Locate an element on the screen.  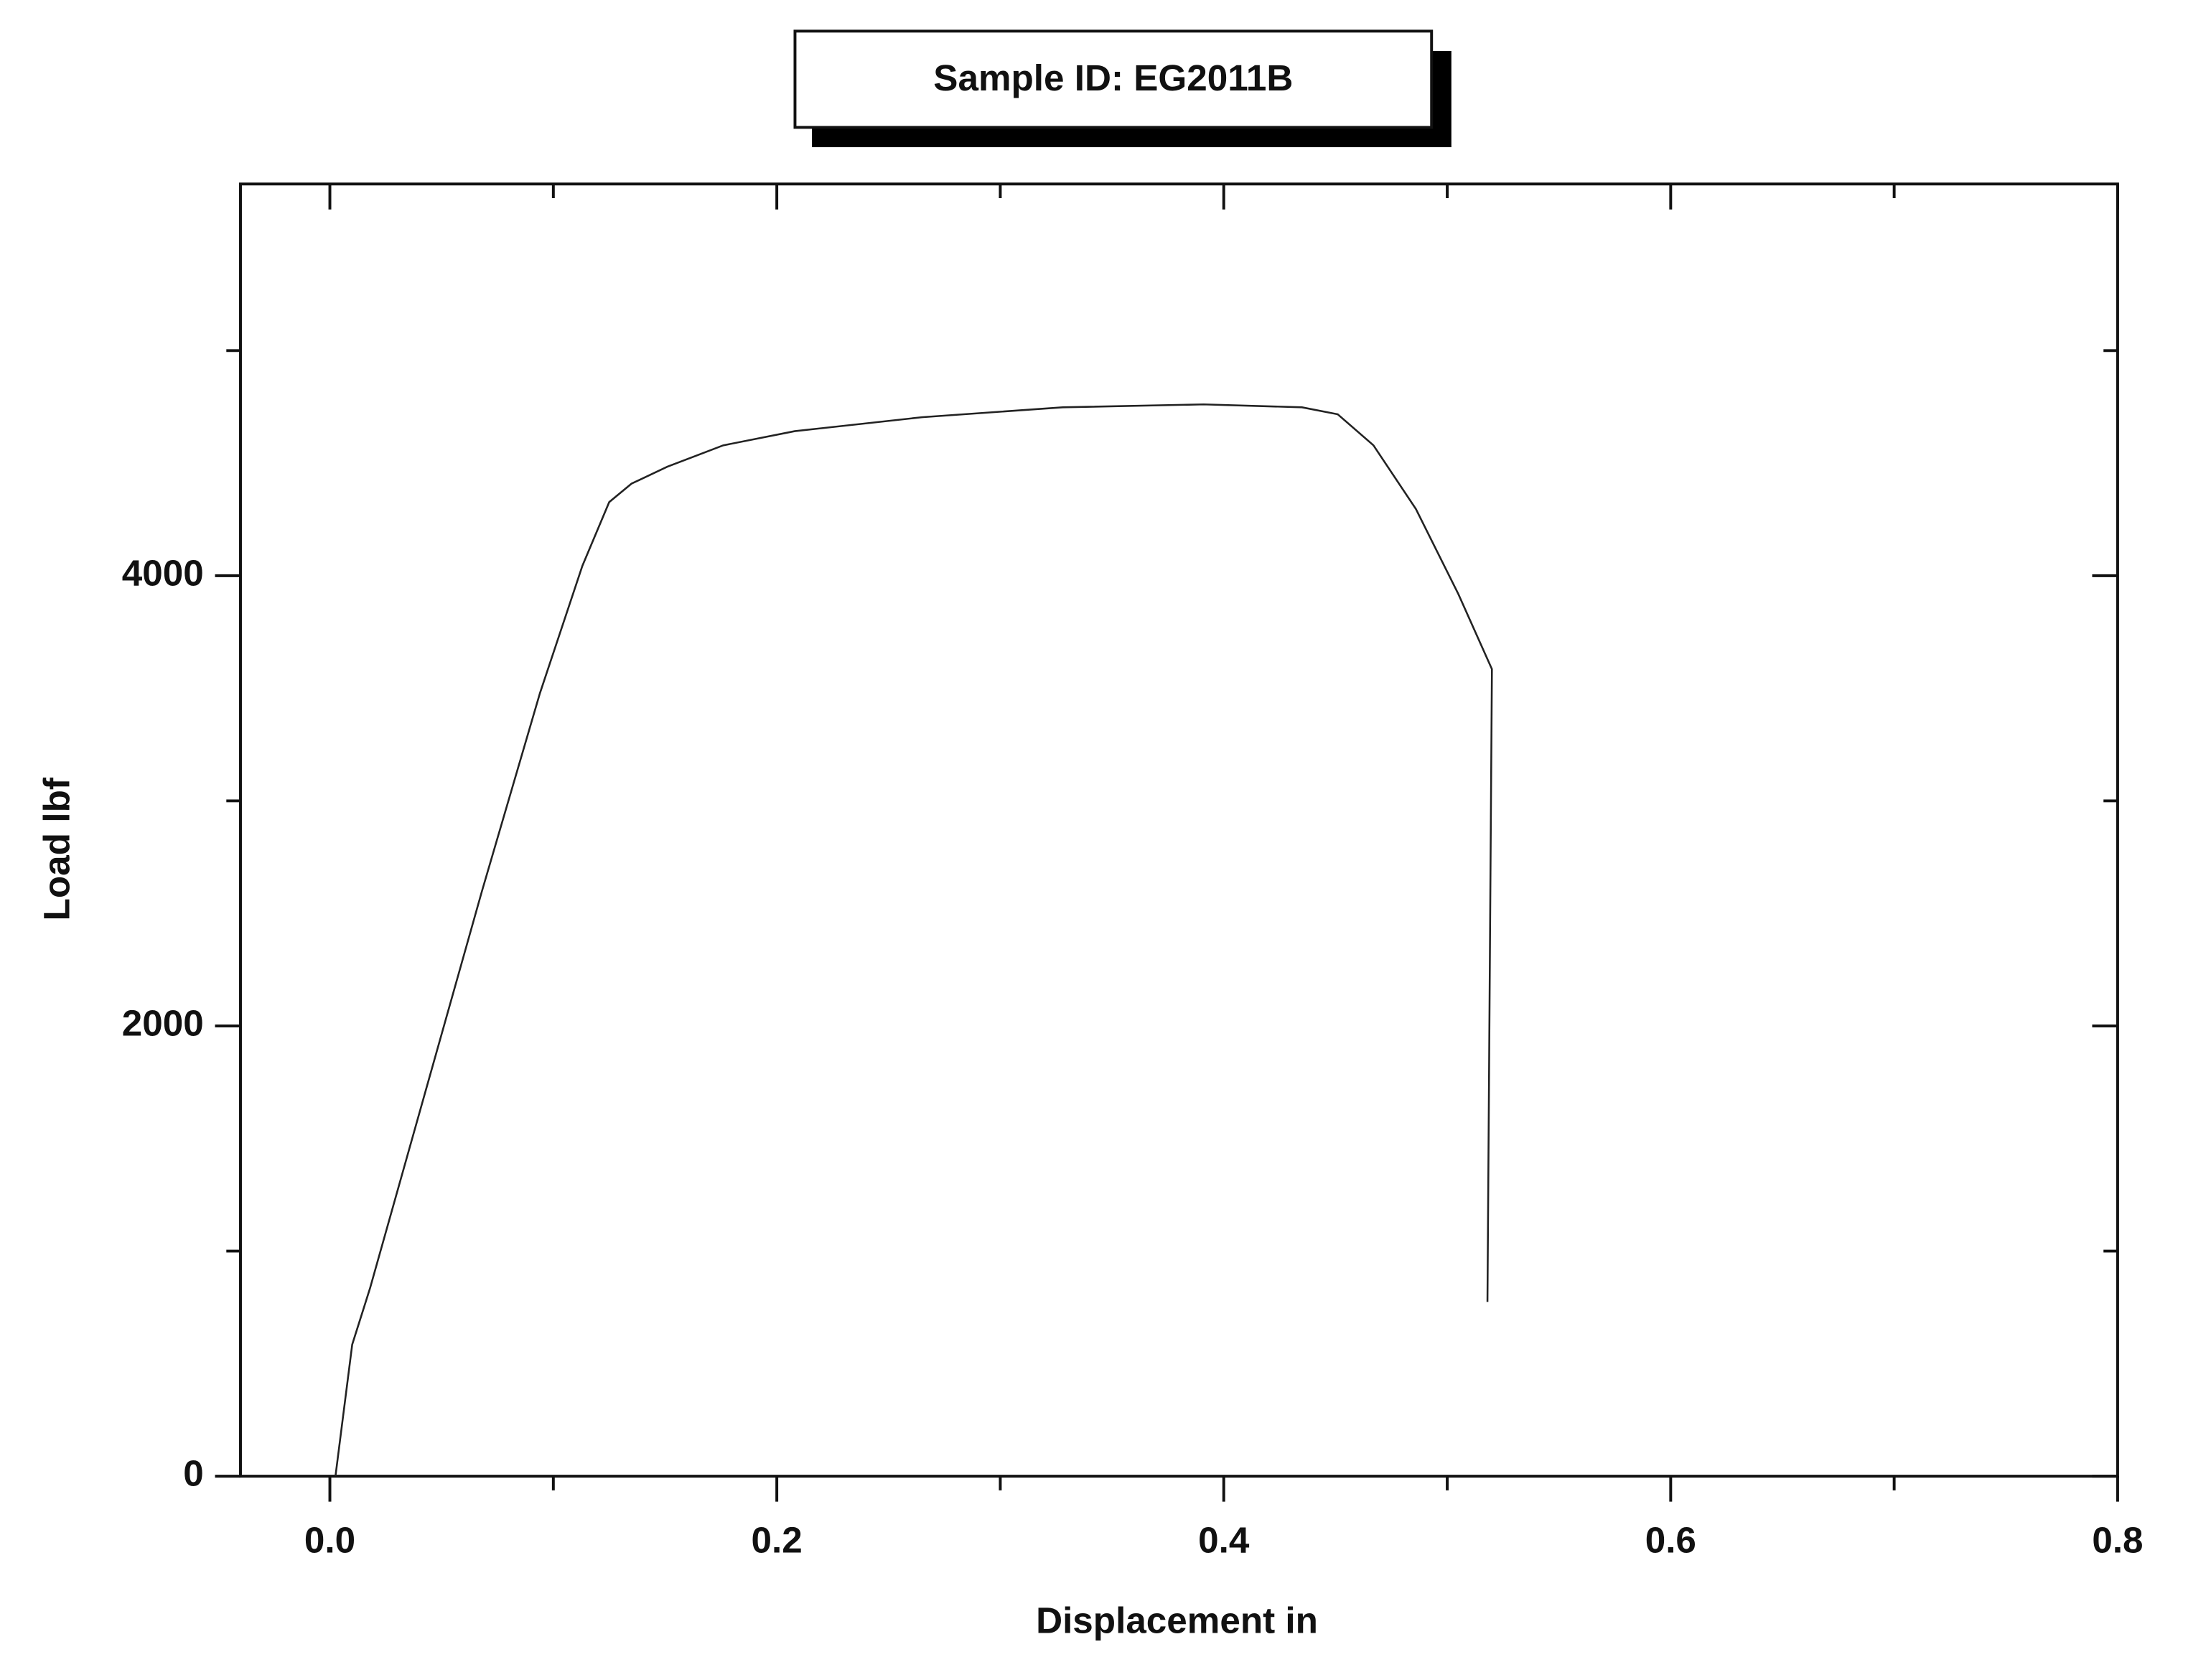
chart-title: Sample ID: EG2011B is located at coordinates (1113, 77).